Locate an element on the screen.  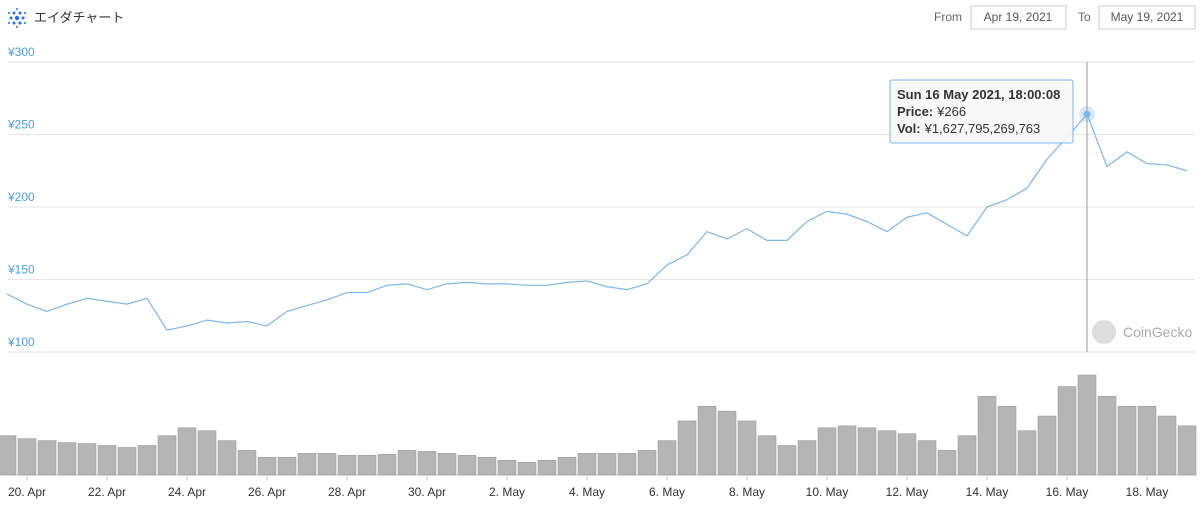
x-tick-label: 22. Apr is located at coordinates (107, 492).